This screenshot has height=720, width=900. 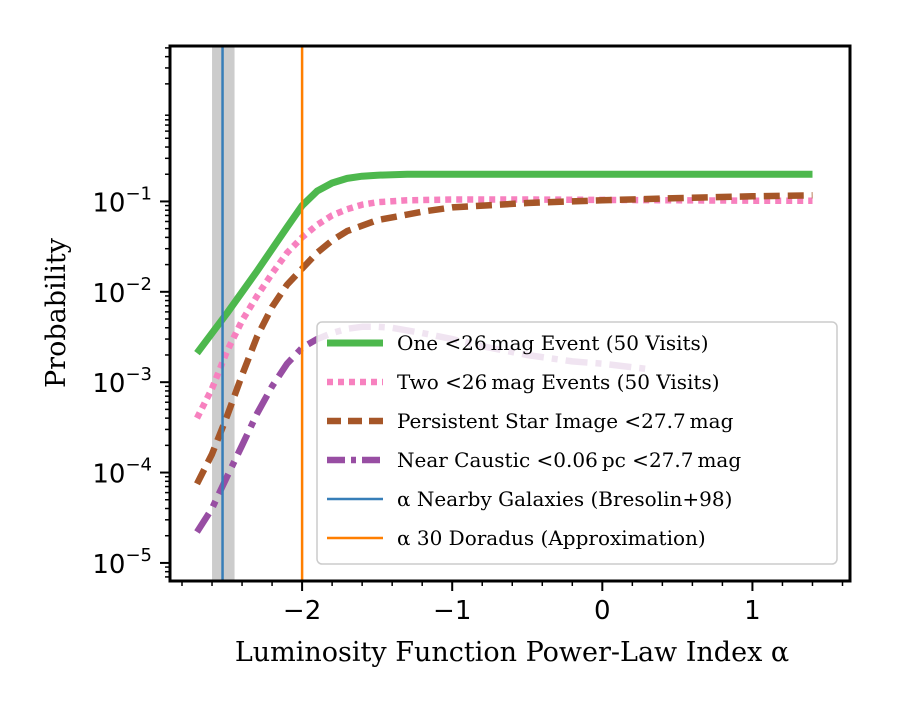 What do you see at coordinates (551, 538) in the screenshot?
I see `legend-label-6: α 30 Doradus (Approximation)` at bounding box center [551, 538].